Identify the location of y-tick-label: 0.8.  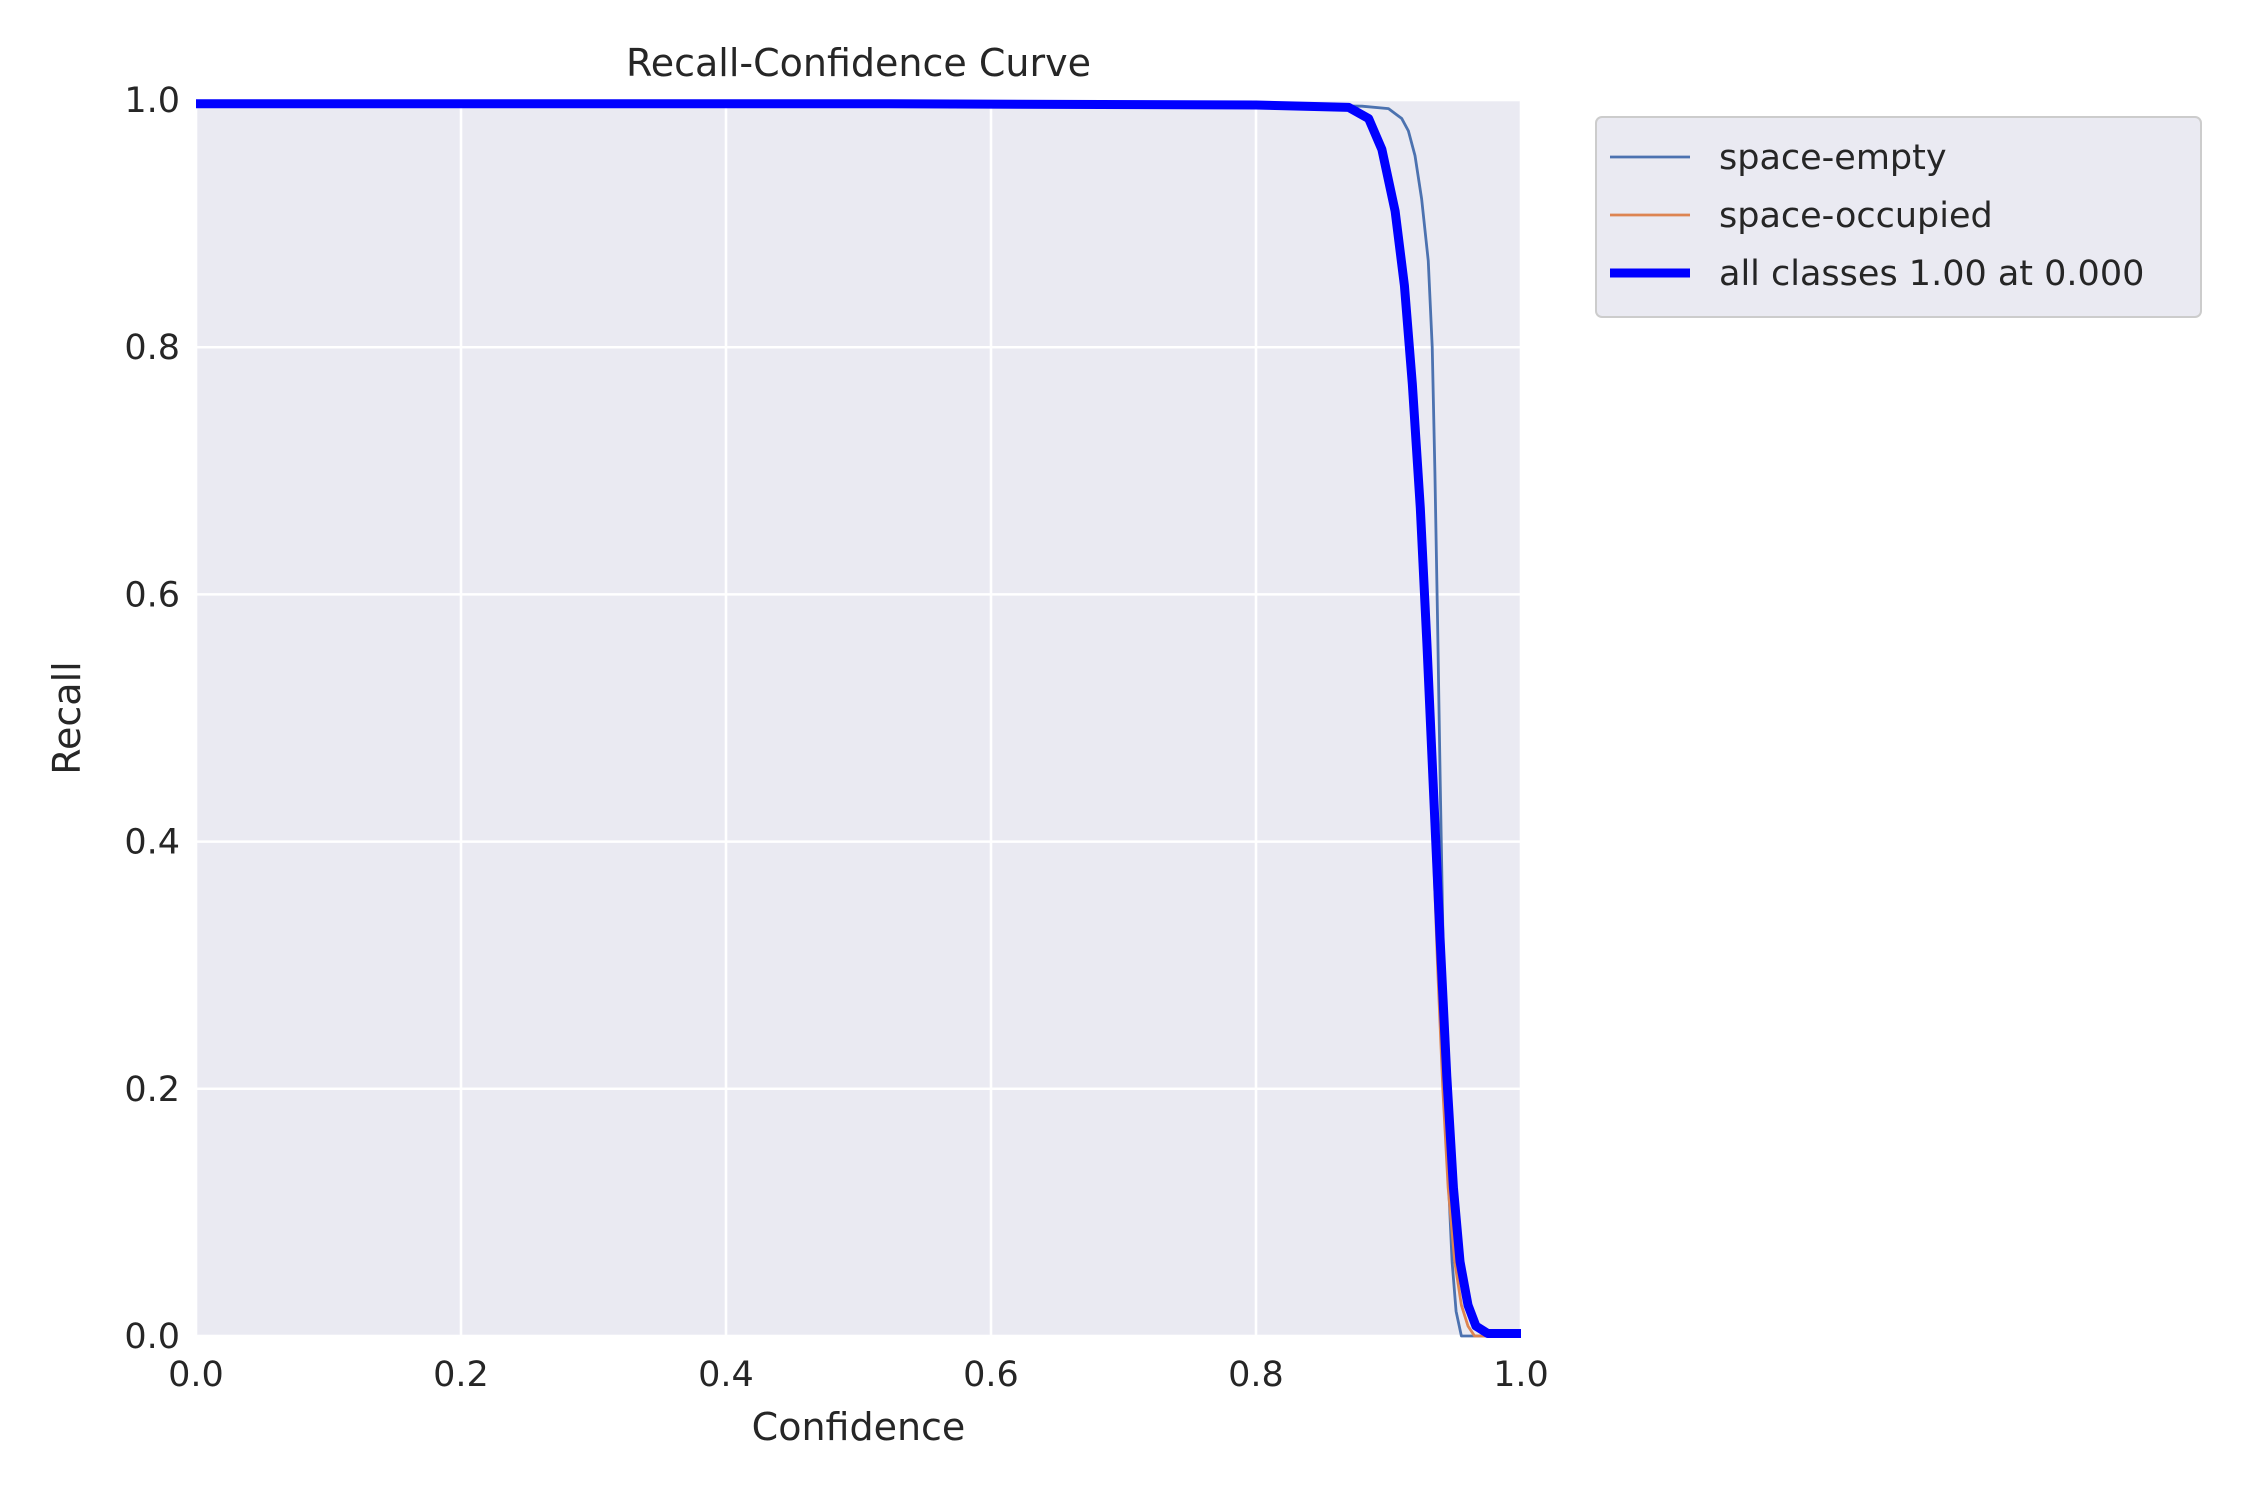
(152, 348).